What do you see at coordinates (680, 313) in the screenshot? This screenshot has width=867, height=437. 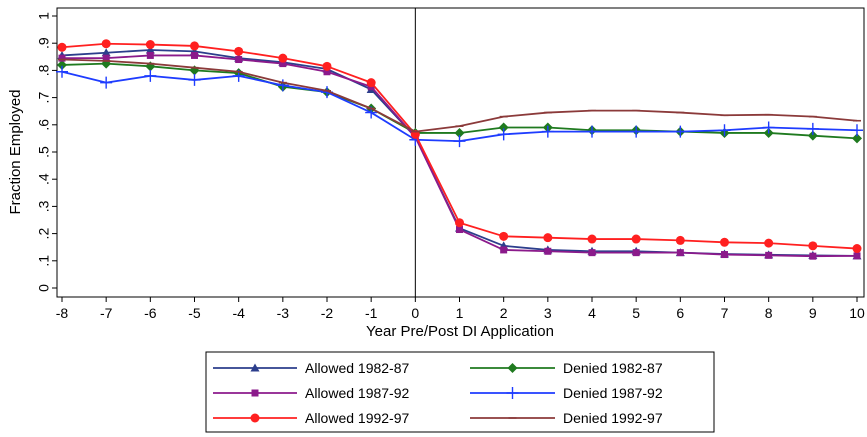 I see `x-tick-label: 6` at bounding box center [680, 313].